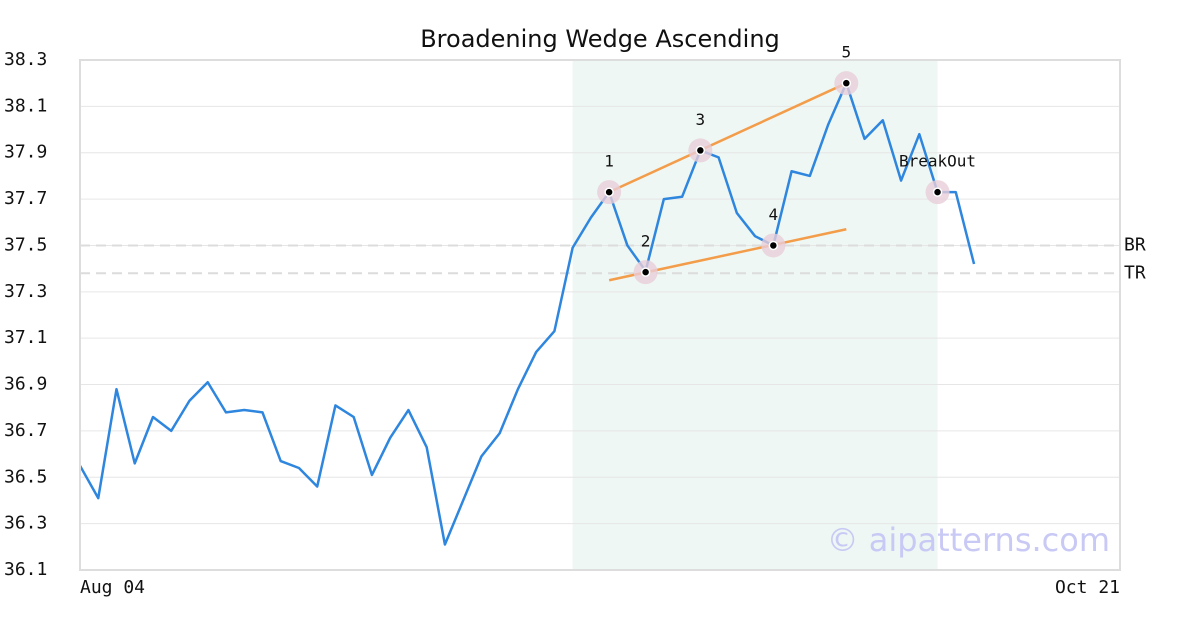 The height and width of the screenshot is (630, 1200). Describe the element at coordinates (25, 569) in the screenshot. I see `y-tick-label: 36.1` at that location.